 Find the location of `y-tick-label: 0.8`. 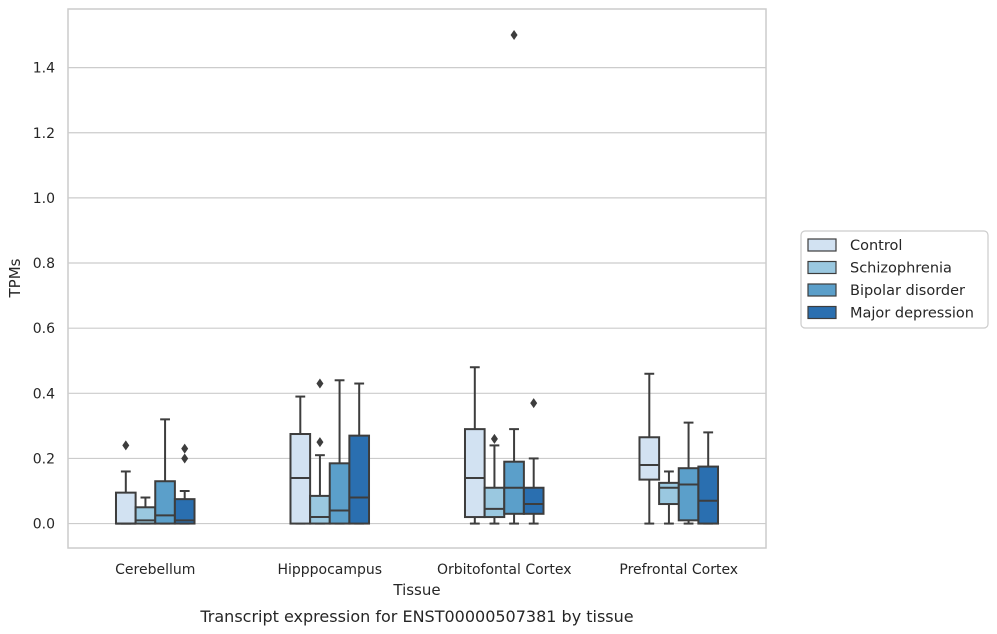

y-tick-label: 0.8 is located at coordinates (44, 264).